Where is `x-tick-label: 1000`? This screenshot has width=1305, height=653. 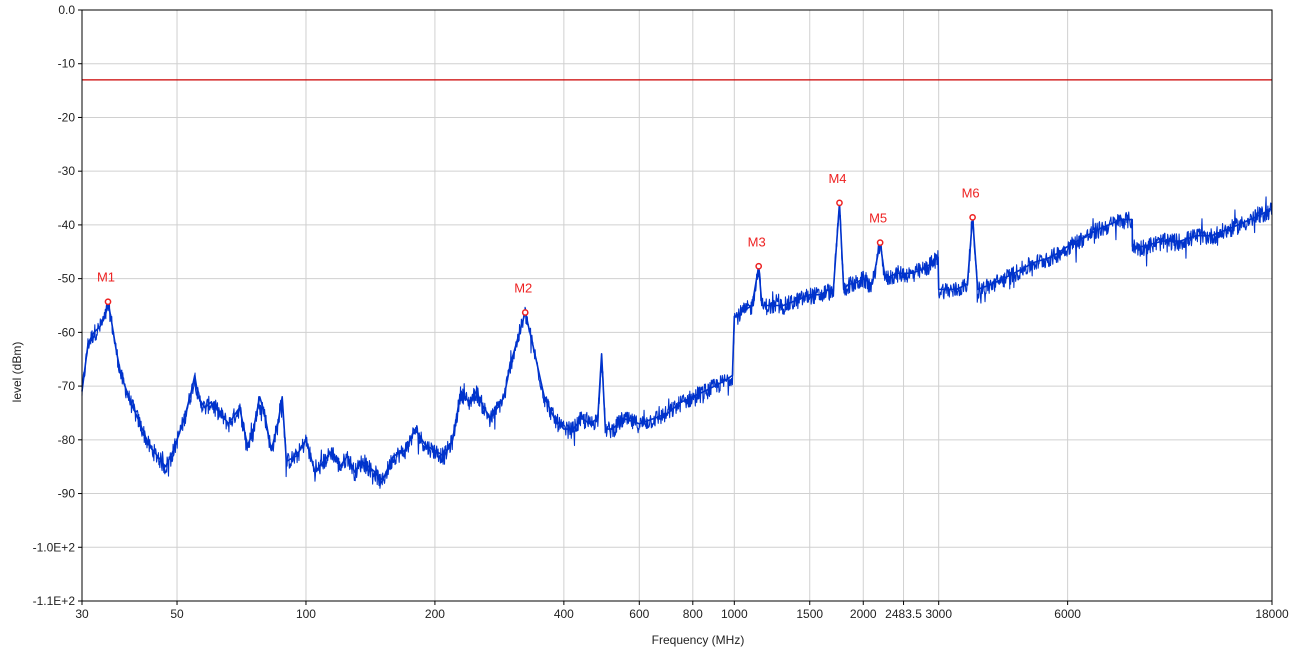 x-tick-label: 1000 is located at coordinates (734, 614).